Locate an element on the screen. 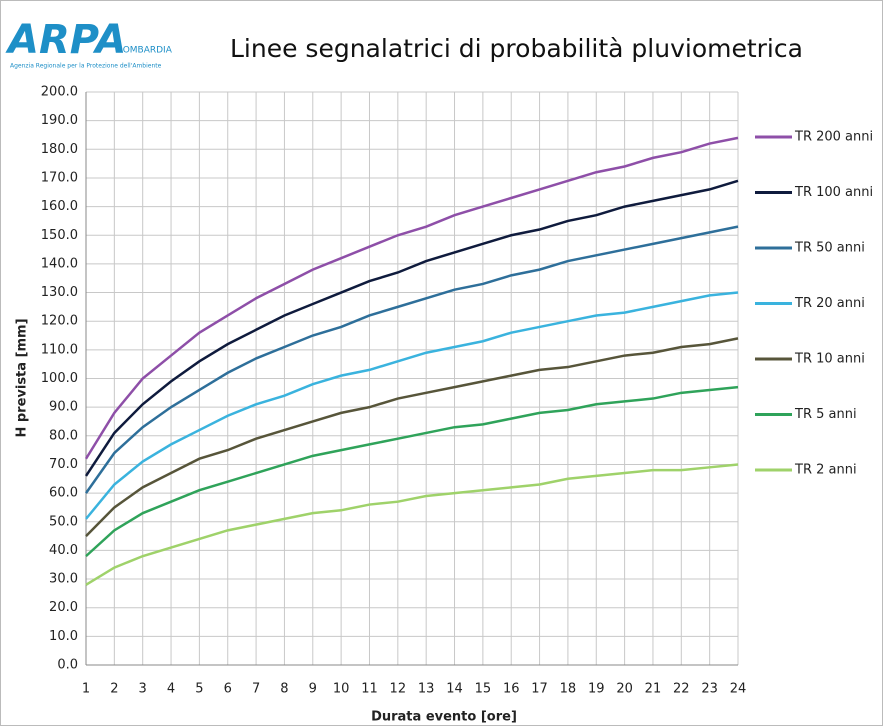 The width and height of the screenshot is (883, 726). y-tick-label: 0.0 is located at coordinates (67, 665).